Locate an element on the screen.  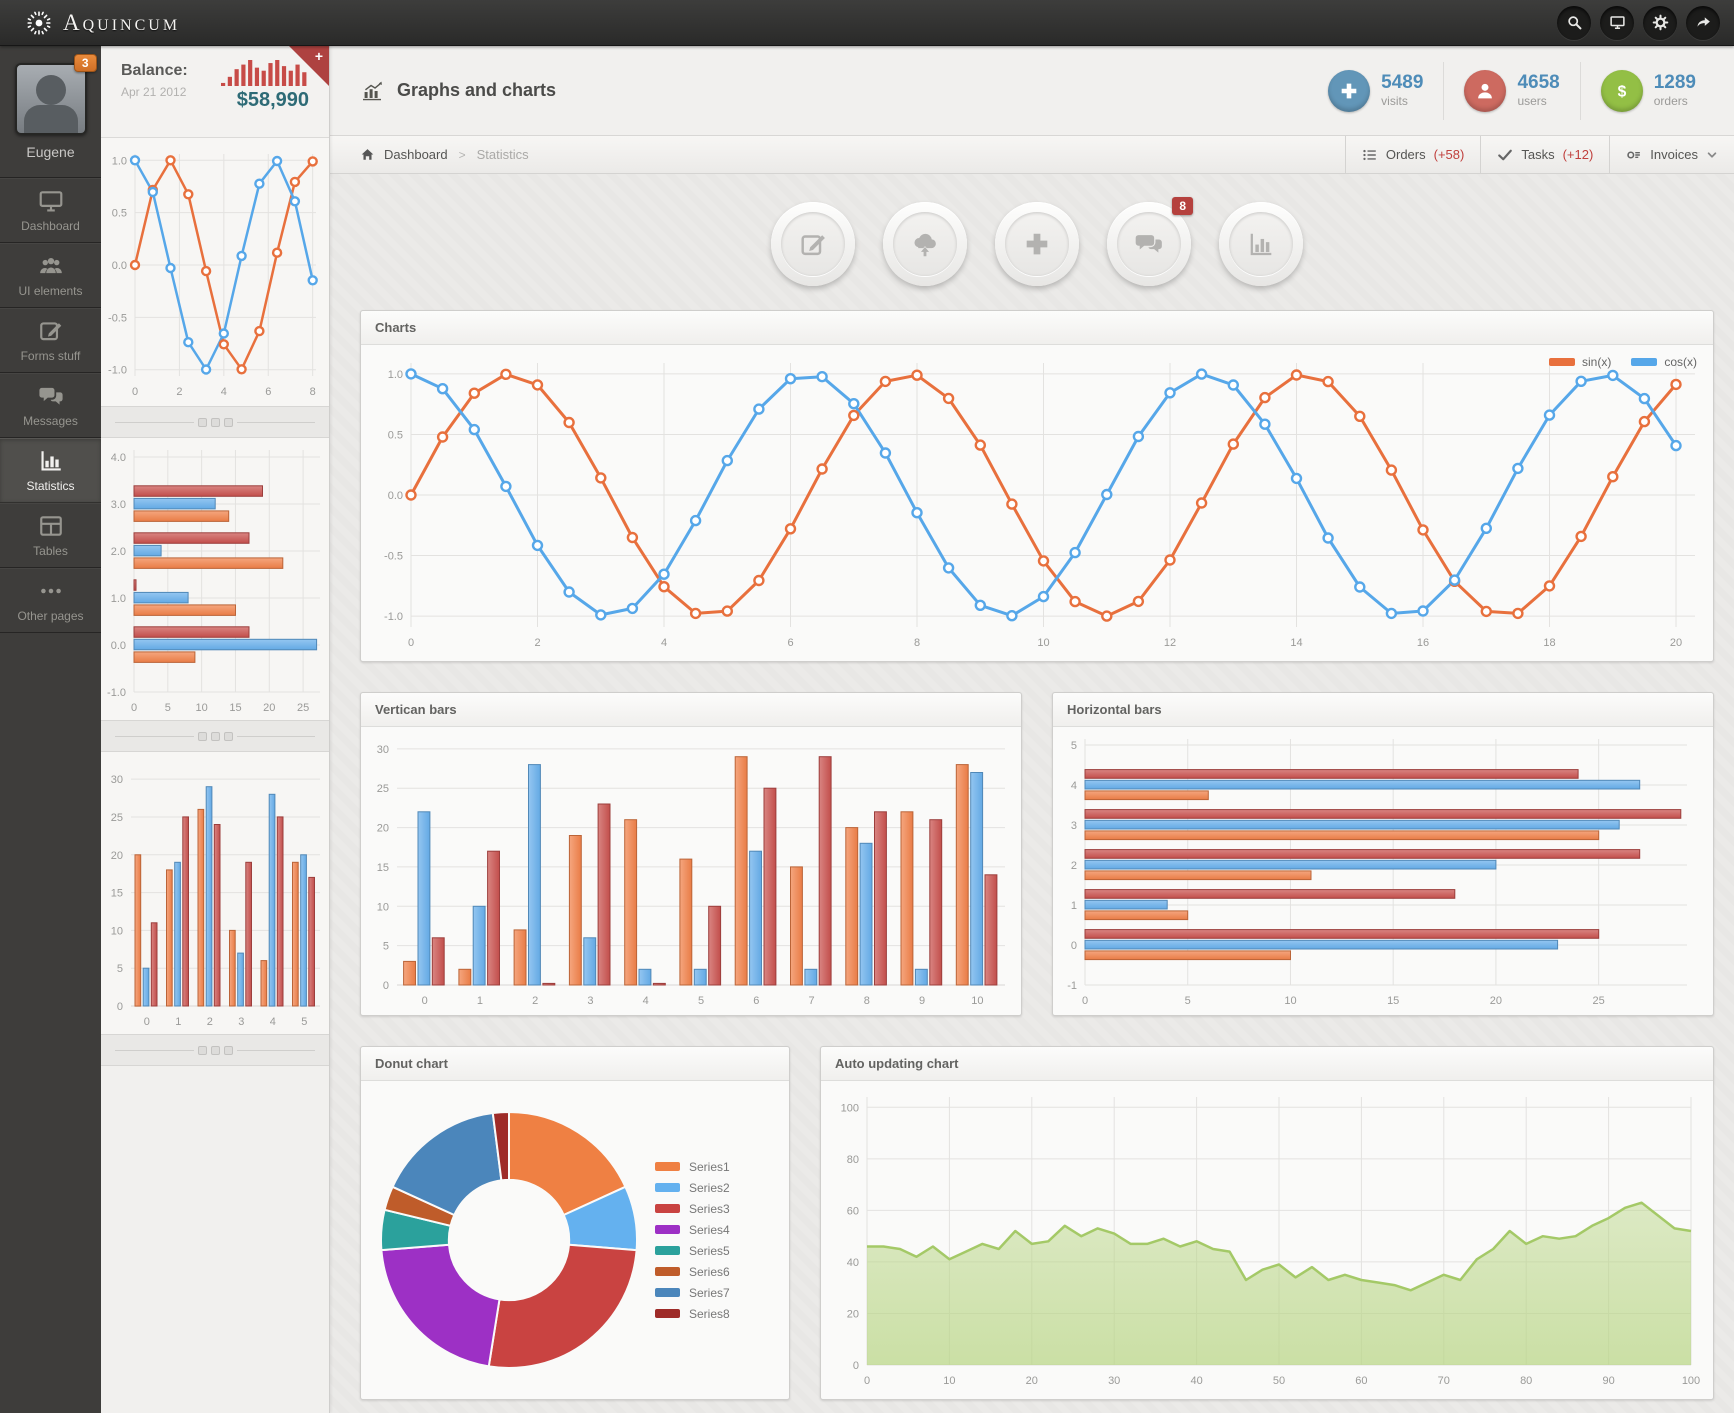
sidebar-item-dashboard: Dashboard is located at coordinates (50, 210).